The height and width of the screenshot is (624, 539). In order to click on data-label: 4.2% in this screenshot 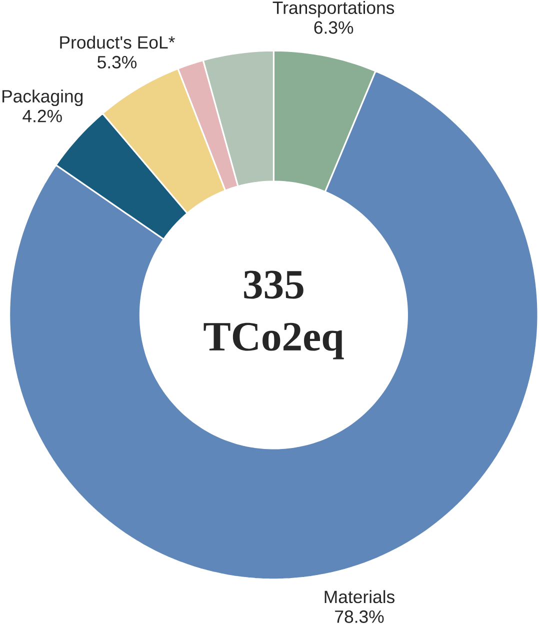, I will do `click(42, 116)`.